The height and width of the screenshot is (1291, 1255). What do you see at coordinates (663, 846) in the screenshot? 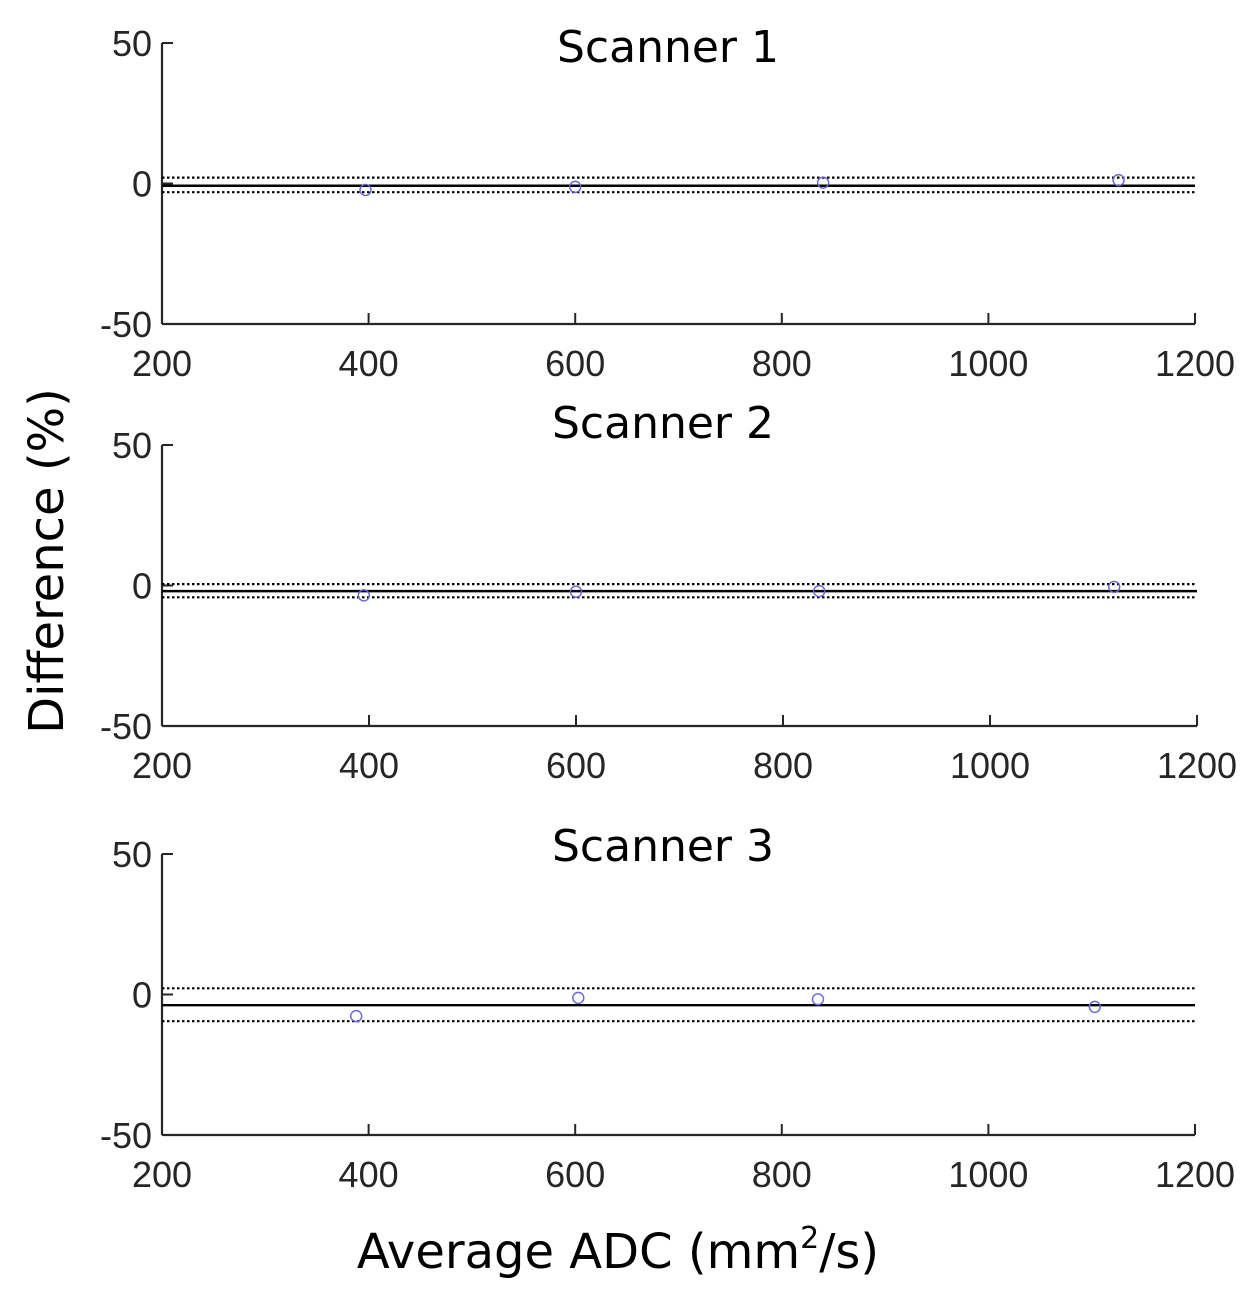
I see `panel-title: Scanner 3` at bounding box center [663, 846].